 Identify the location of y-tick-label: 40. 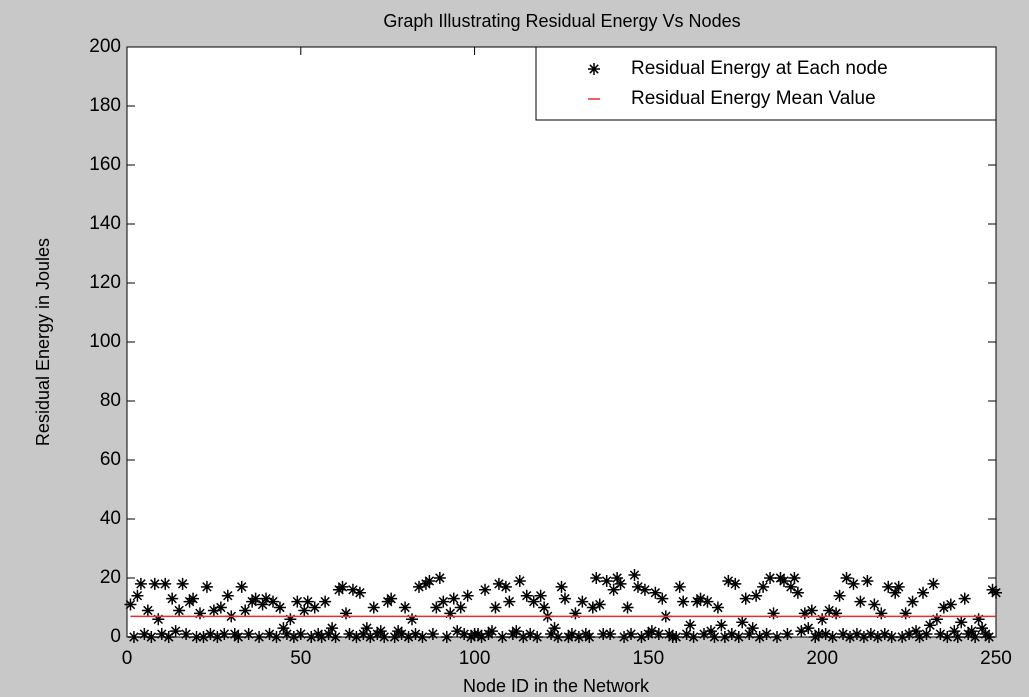
(110, 518).